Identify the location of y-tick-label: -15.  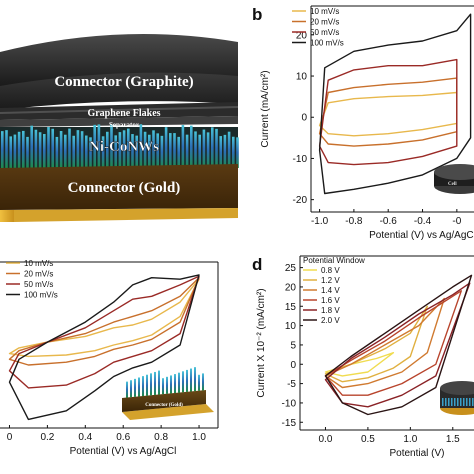
(289, 423).